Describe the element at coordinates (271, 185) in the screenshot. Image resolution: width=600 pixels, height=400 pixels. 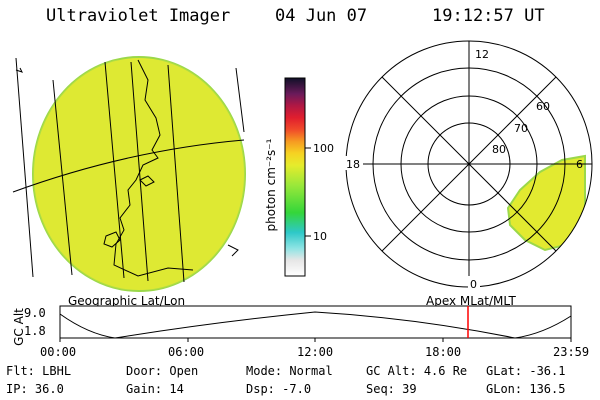
I see `colorbar-unit-label: photon cm⁻²s⁻¹` at that location.